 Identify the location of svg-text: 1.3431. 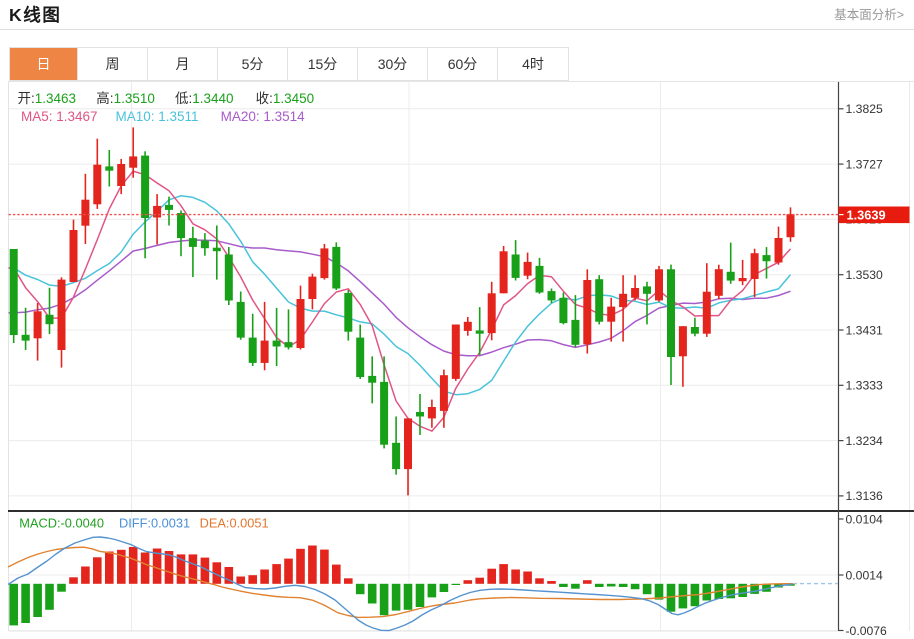
(864, 330).